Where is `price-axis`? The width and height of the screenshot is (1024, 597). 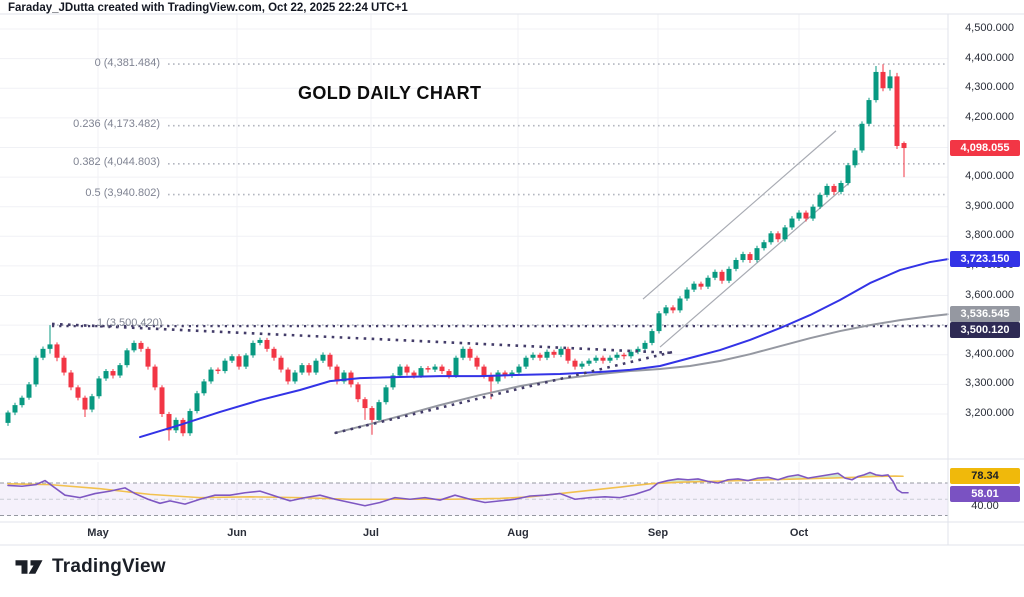 price-axis is located at coordinates (986, 268).